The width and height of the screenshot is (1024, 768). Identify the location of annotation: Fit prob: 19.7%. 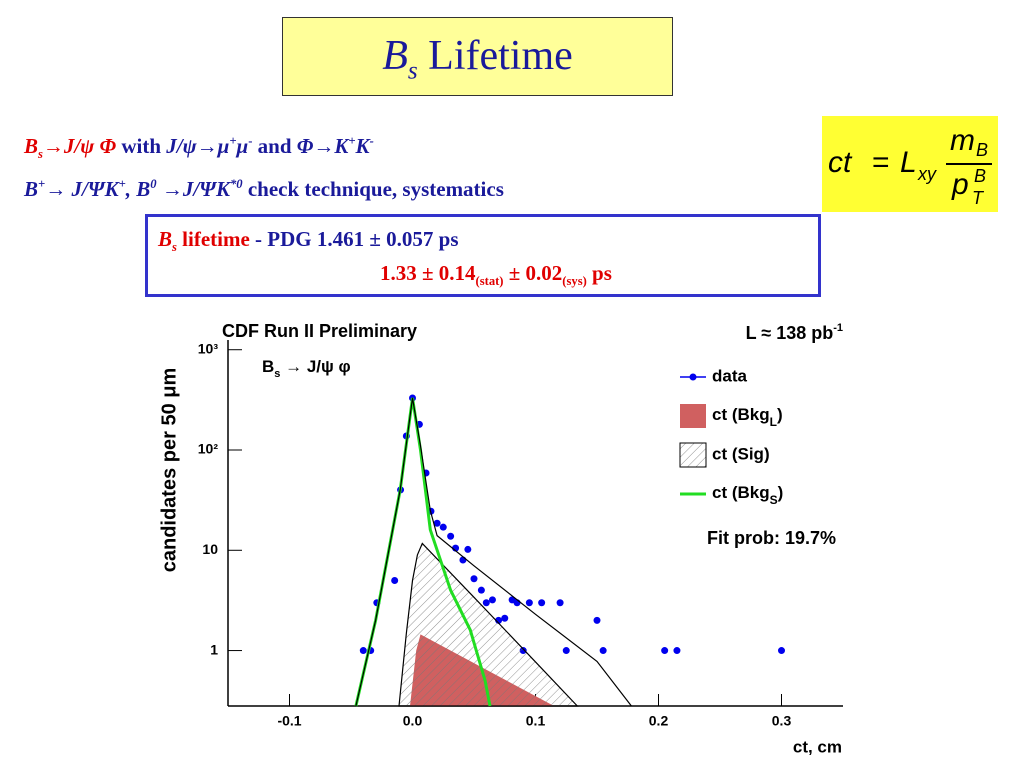
(771, 538).